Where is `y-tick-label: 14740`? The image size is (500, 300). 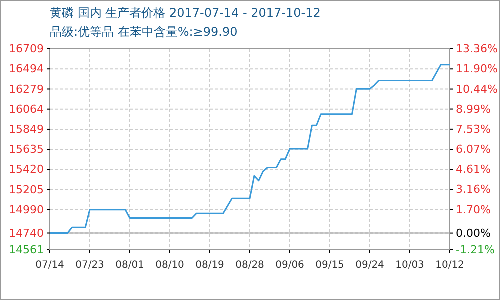
y-tick-label: 14740 is located at coordinates (26, 233).